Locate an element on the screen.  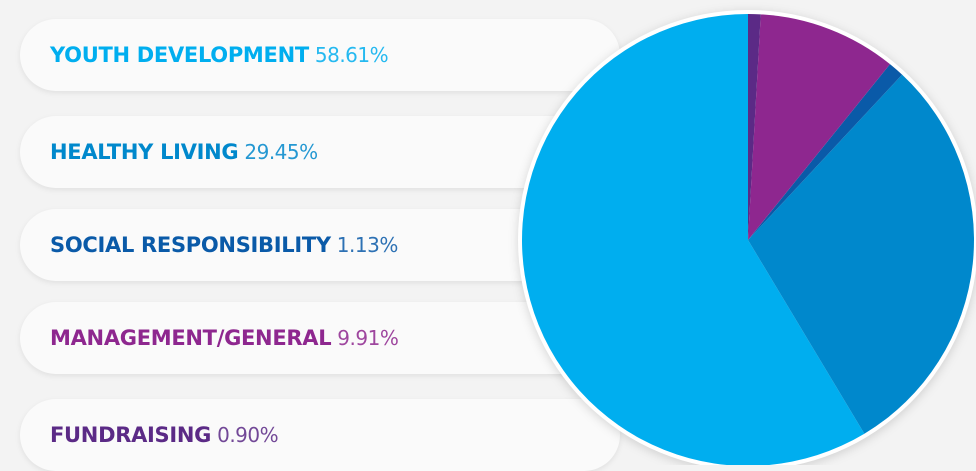
legend-item: HEALTHY LIVING 29.45% is located at coordinates (320, 152).